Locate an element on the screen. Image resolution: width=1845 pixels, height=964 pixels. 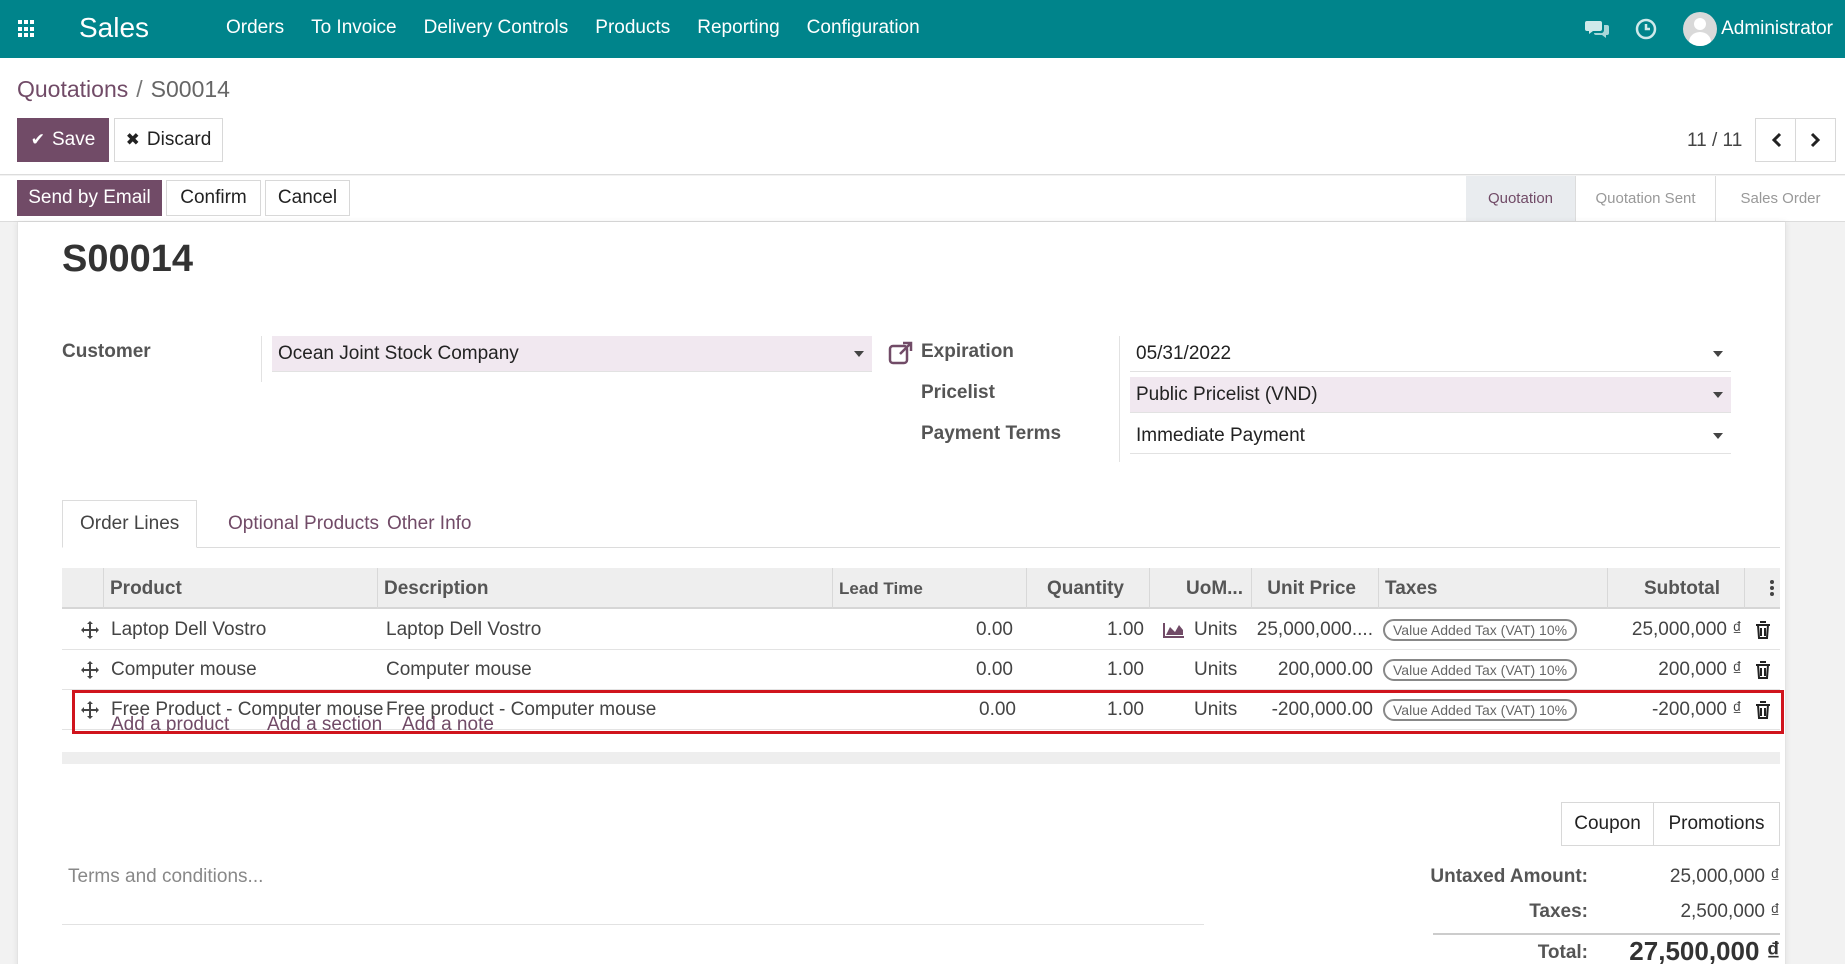
cancel-button: Cancel is located at coordinates (307, 198).